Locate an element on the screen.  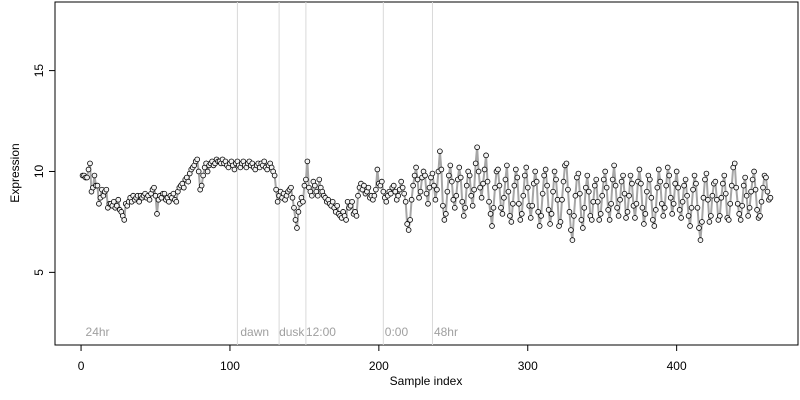
x-tick-label: 200 is located at coordinates (379, 366).